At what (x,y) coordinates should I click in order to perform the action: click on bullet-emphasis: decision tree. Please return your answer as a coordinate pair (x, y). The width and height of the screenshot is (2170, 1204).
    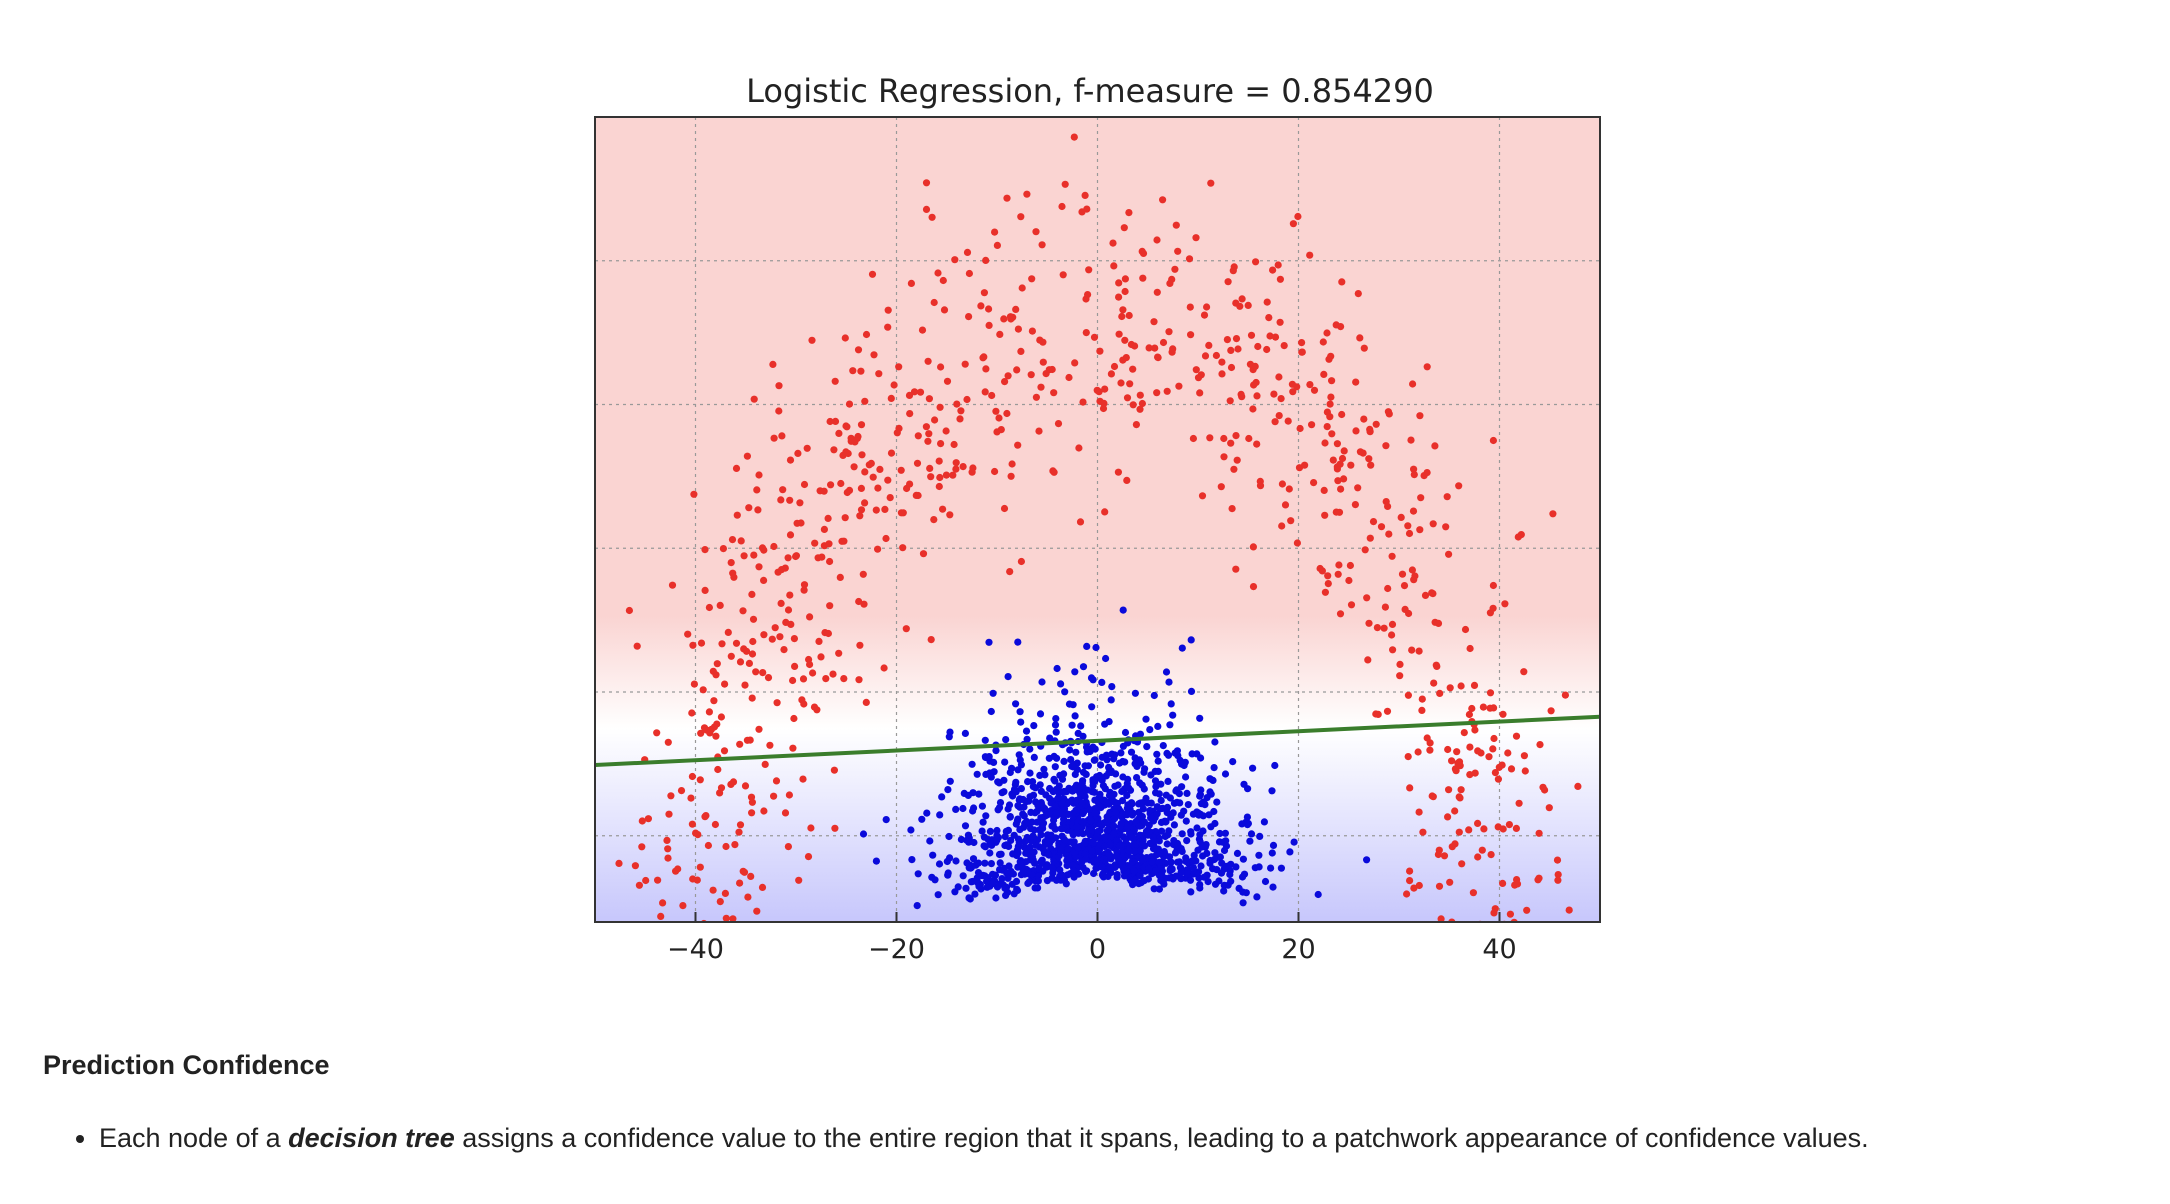
    Looking at the image, I should click on (371, 1138).